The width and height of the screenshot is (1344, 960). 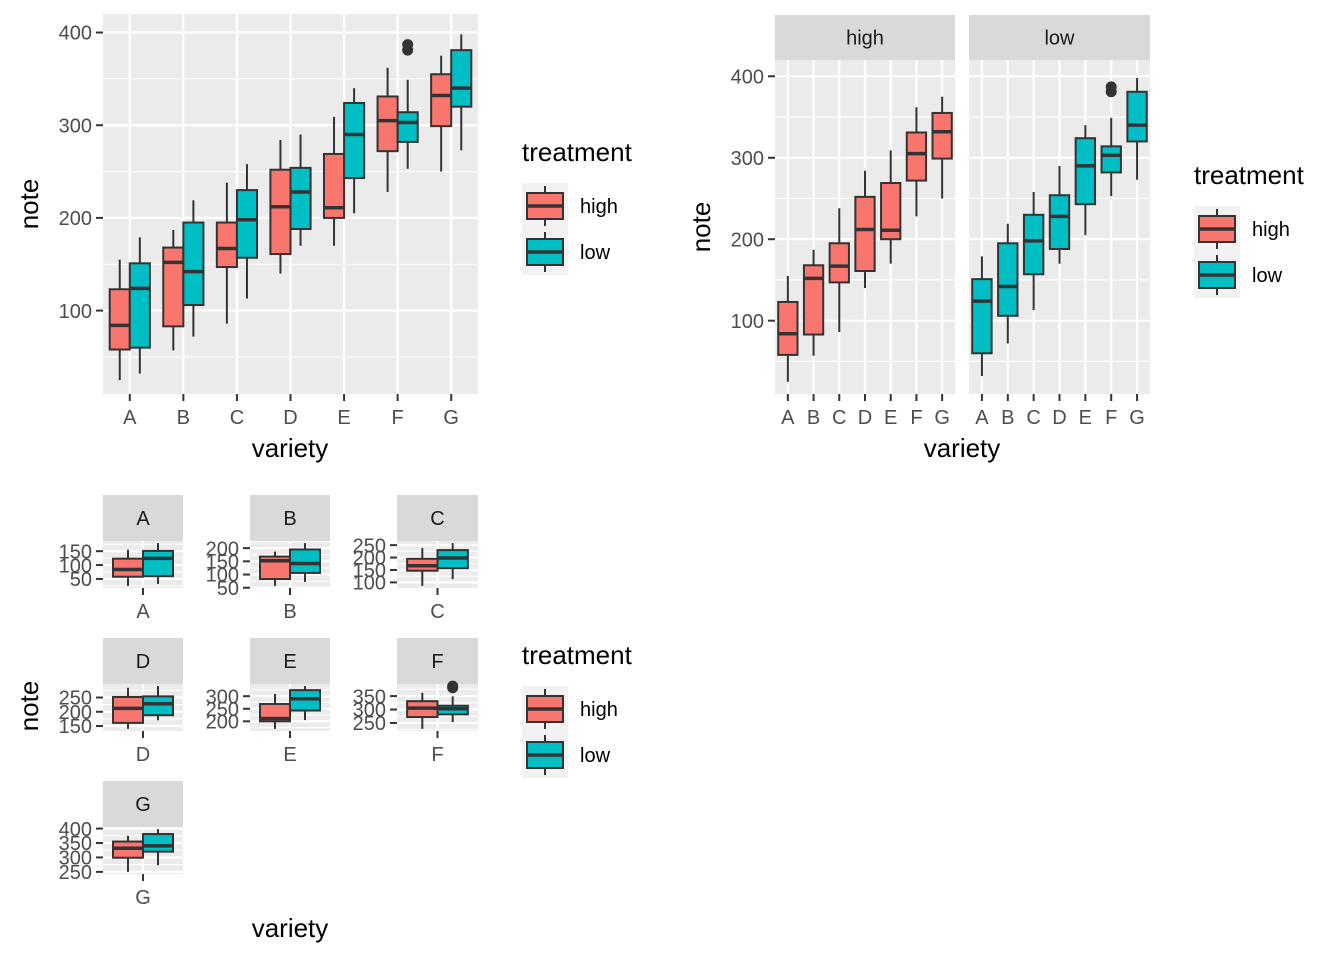 I want to click on plot2-high-strip, so click(x=865, y=37).